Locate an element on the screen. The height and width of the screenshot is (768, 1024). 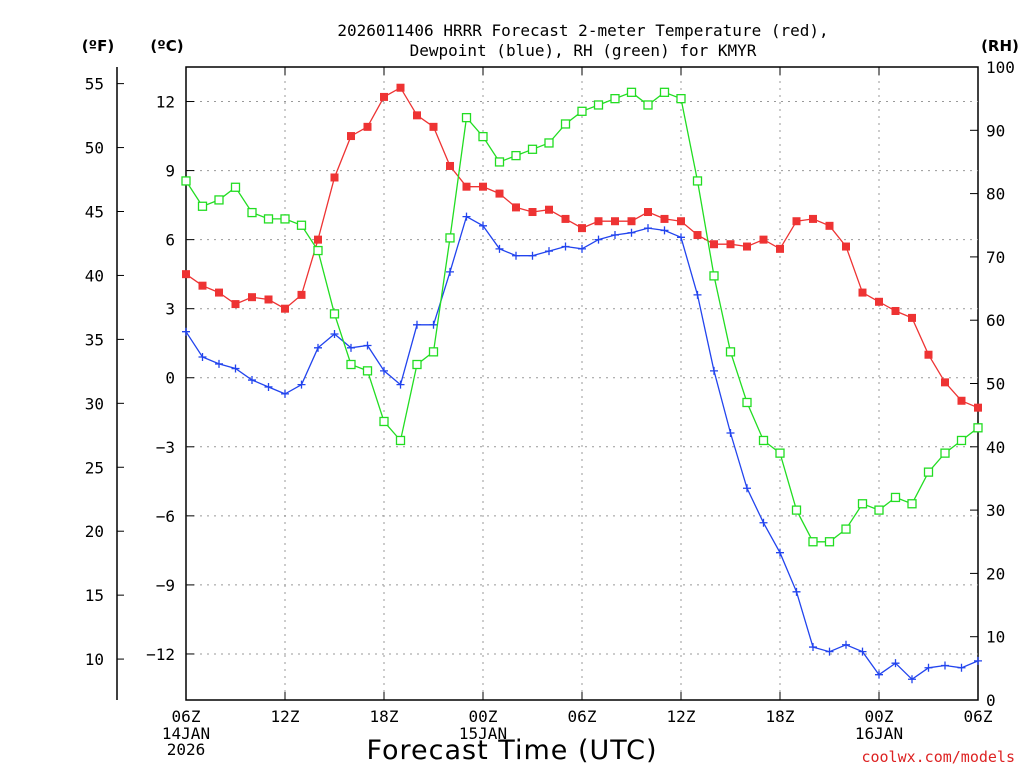
fahrenheit-tick-label: 35 is located at coordinates (94, 339).